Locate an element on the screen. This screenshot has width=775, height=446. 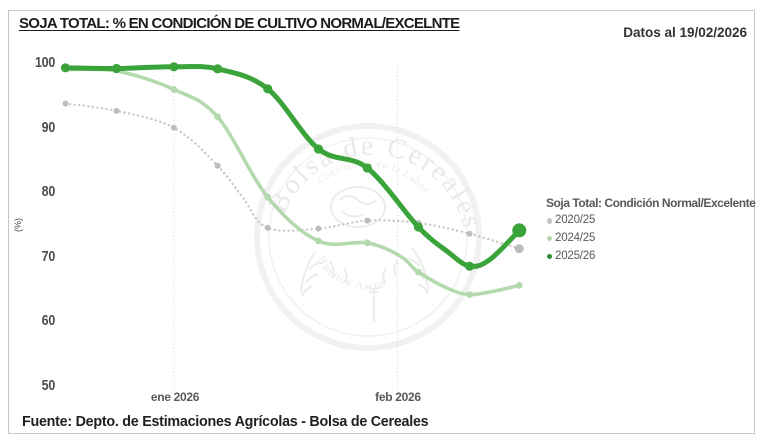
svg-text: Buenos Aires is located at coordinates (352, 272).